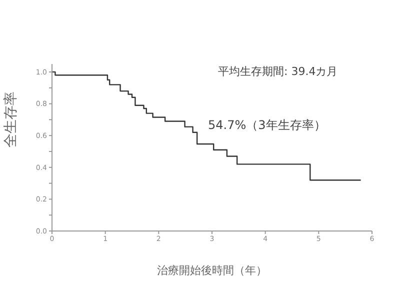  What do you see at coordinates (10, 120) in the screenshot?
I see `y-axis-title: 全生存率` at bounding box center [10, 120].